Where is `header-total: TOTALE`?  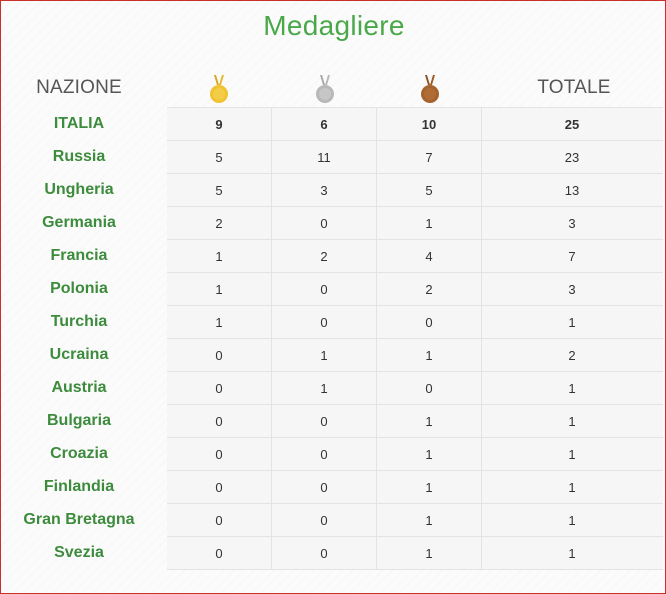
header-total: TOTALE is located at coordinates (574, 87).